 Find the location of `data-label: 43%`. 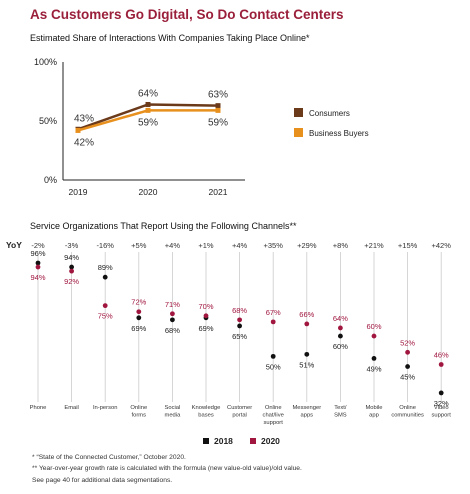

data-label: 43% is located at coordinates (84, 118).